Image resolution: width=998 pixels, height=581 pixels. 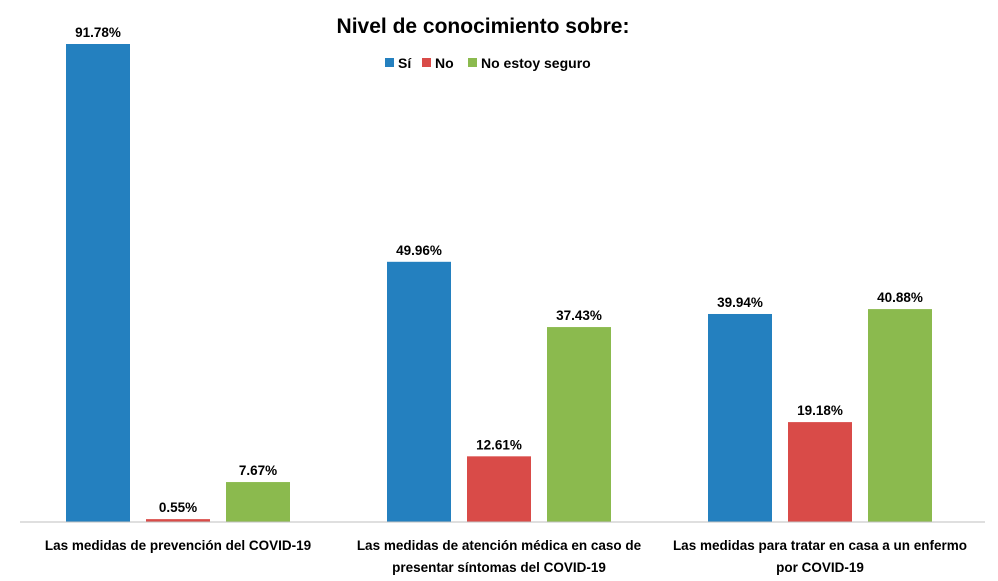 What do you see at coordinates (499, 444) in the screenshot?
I see `data-label-2-series-2: 12.61%` at bounding box center [499, 444].